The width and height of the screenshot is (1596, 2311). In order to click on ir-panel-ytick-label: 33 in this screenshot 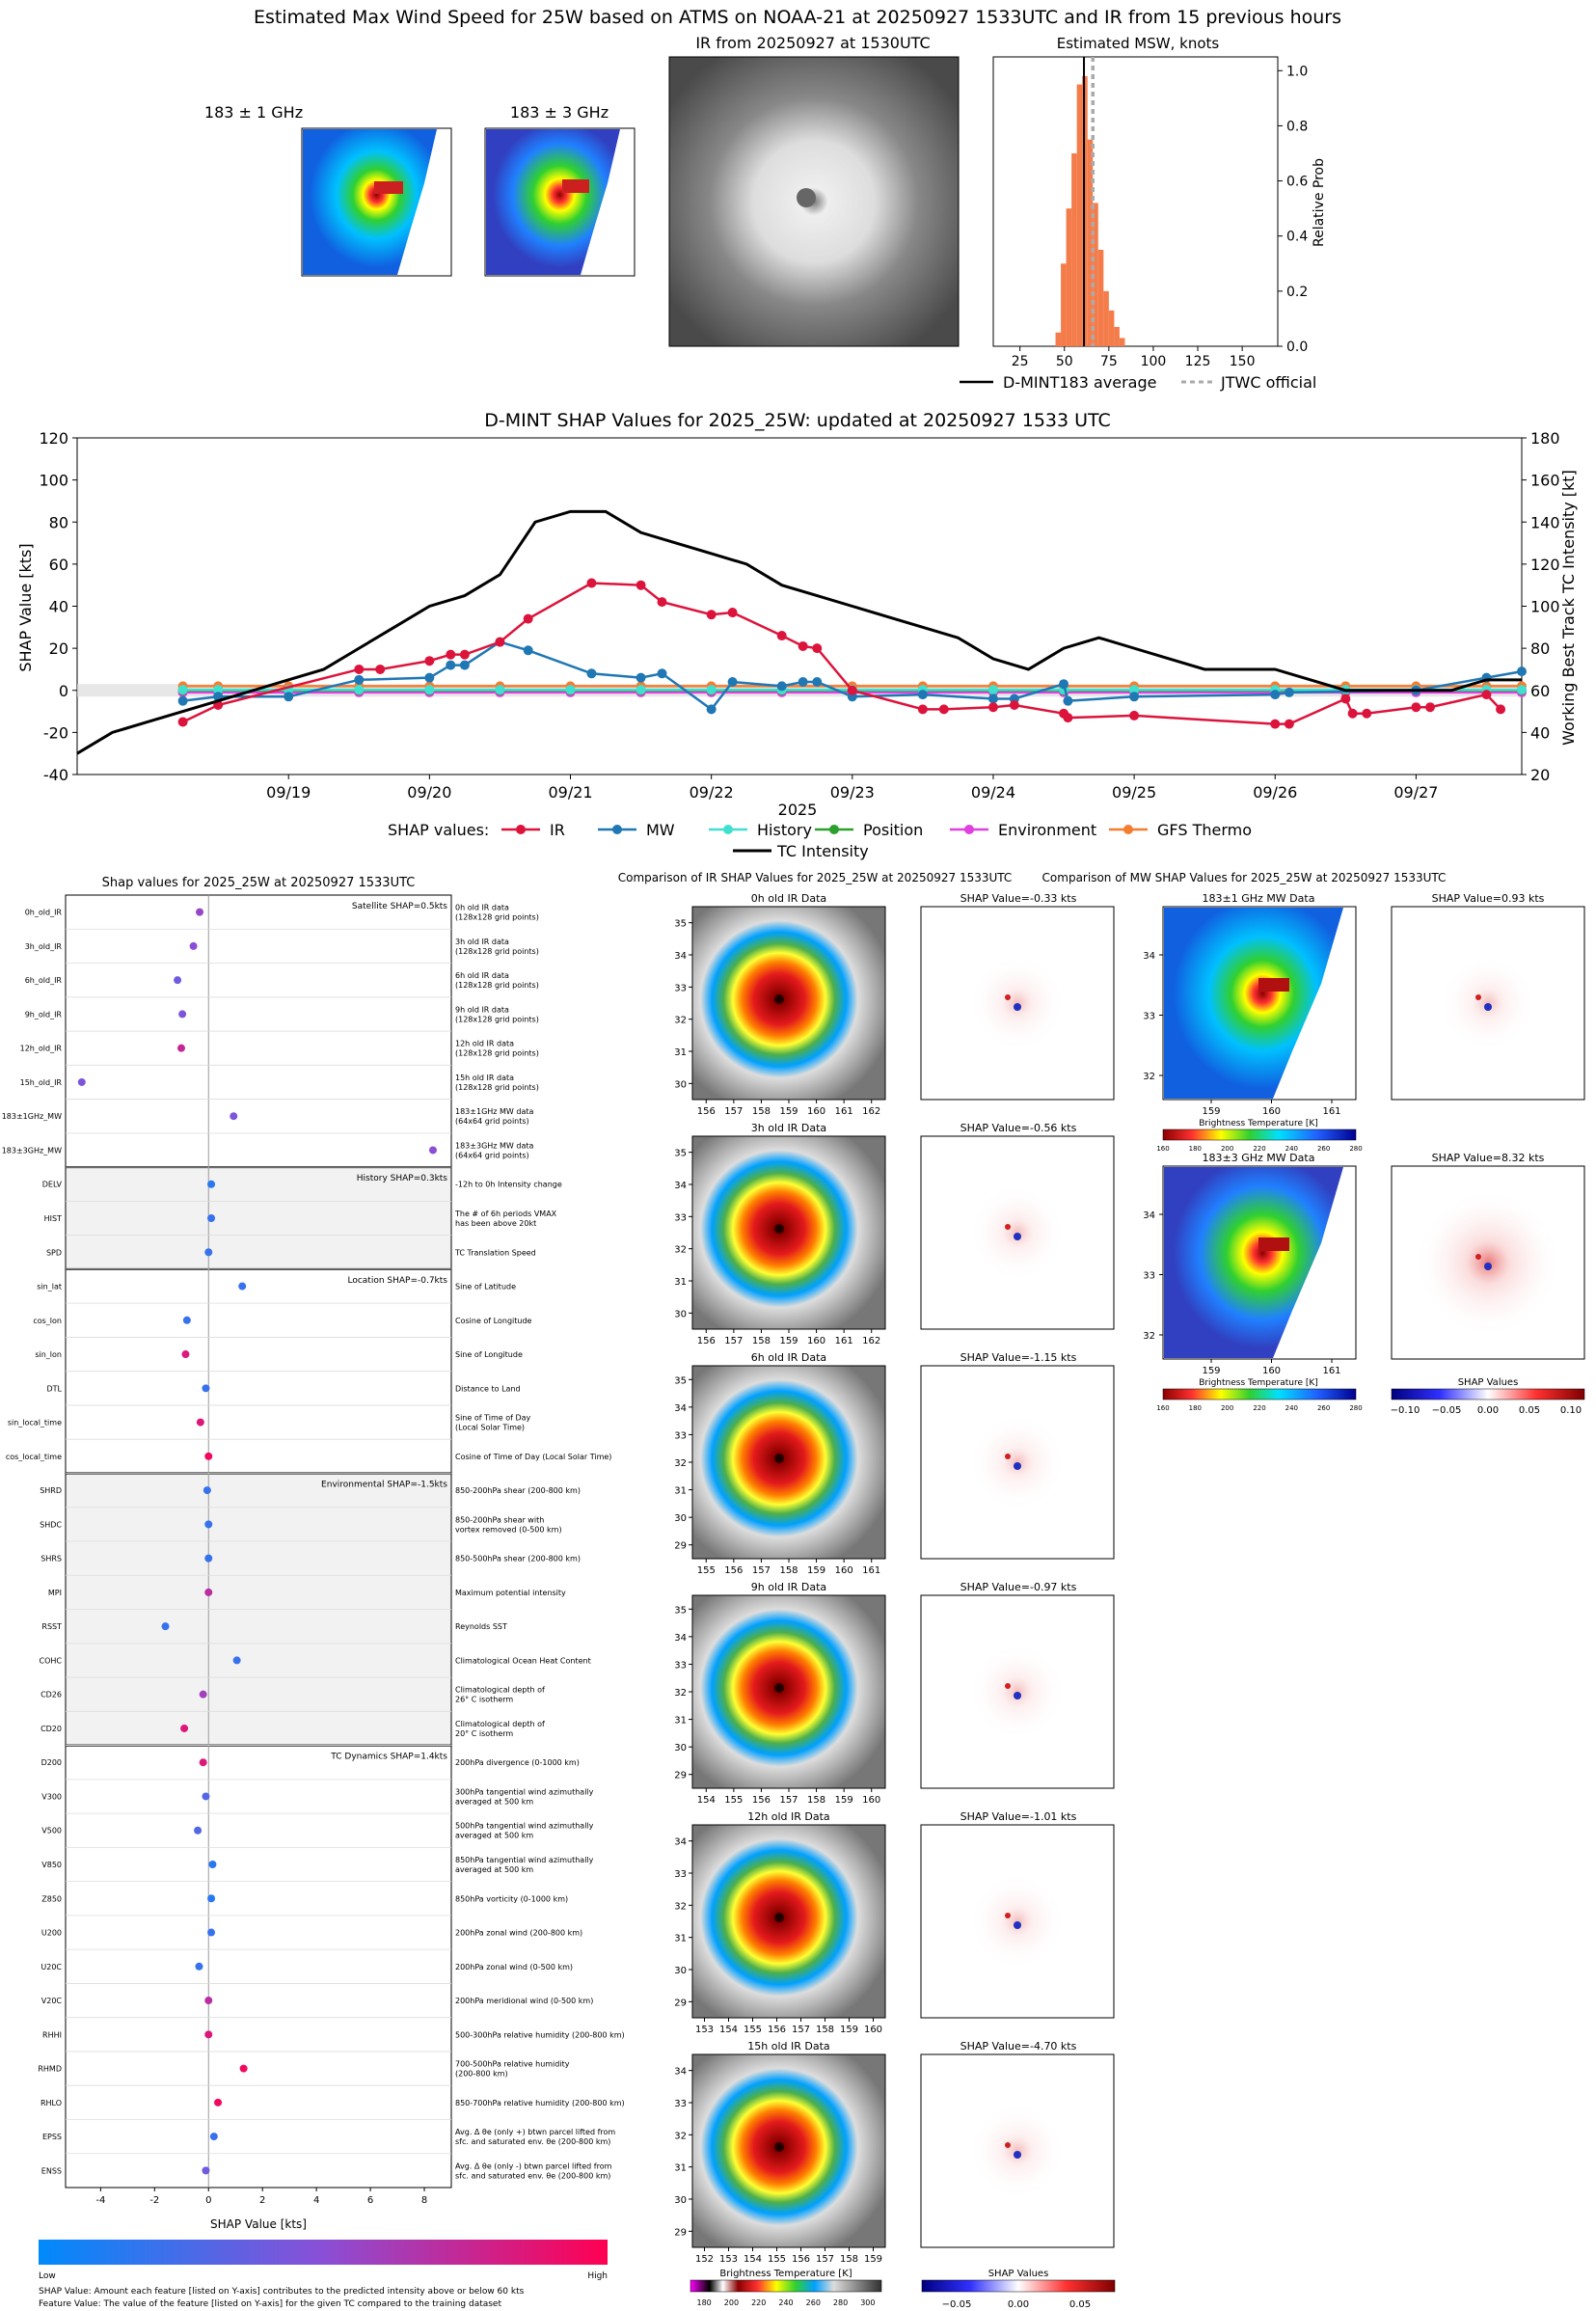, I will do `click(680, 1875)`.